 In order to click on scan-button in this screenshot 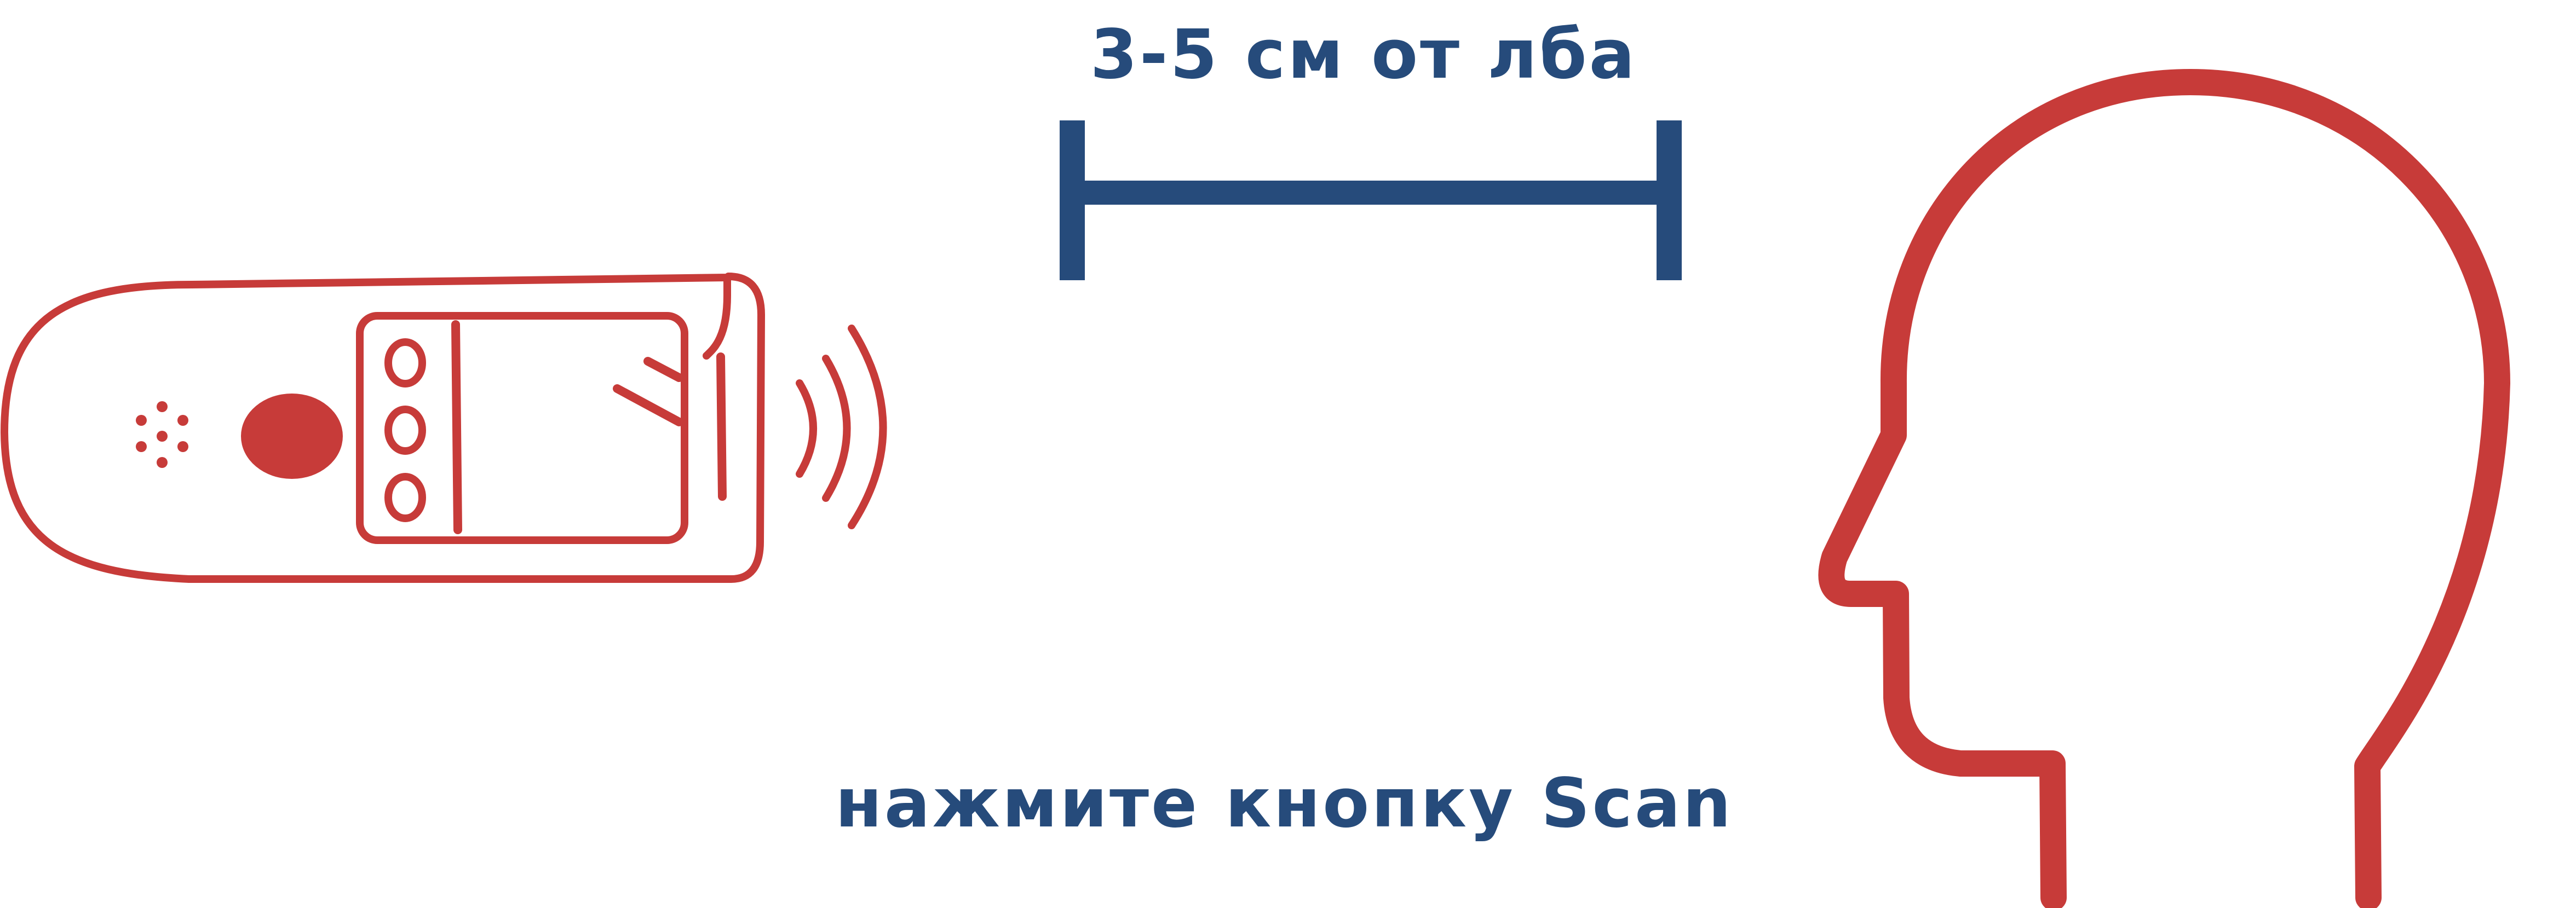, I will do `click(292, 436)`.